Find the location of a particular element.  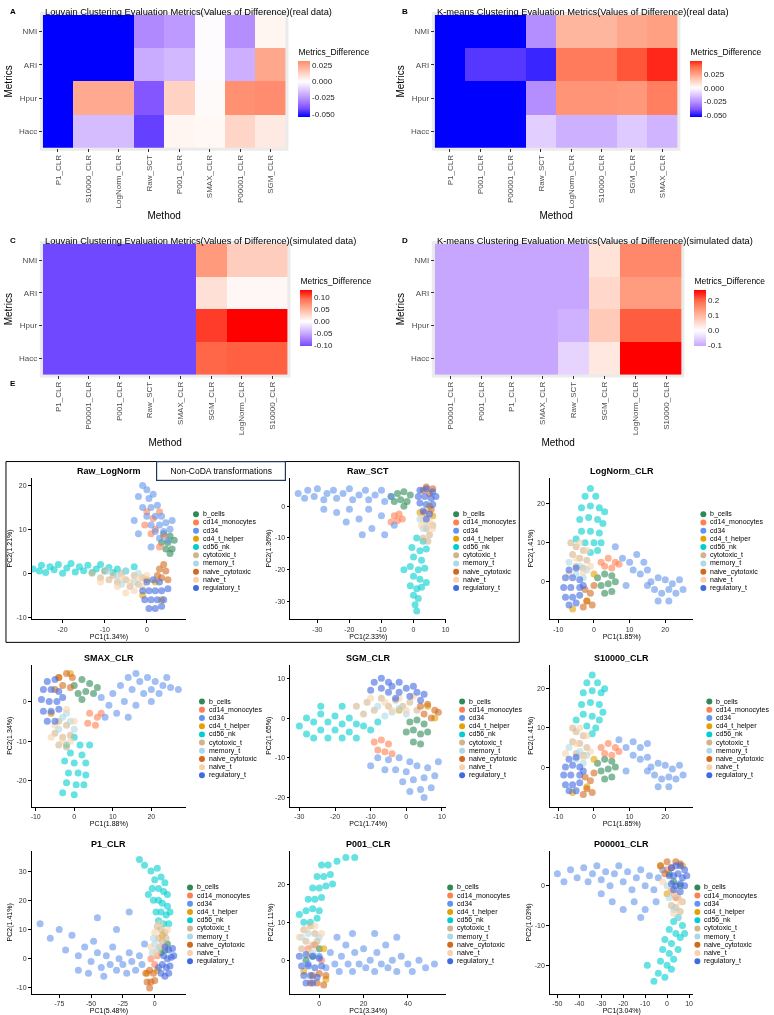

color-bar-label: 0.000 is located at coordinates (322, 82).